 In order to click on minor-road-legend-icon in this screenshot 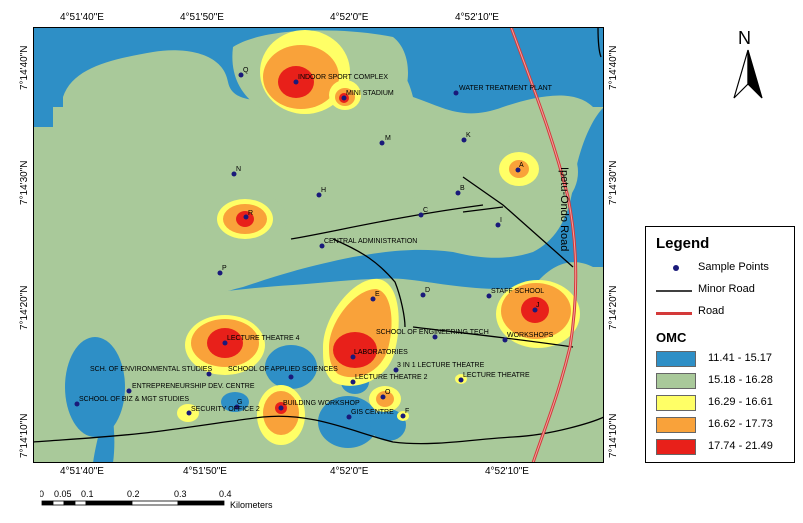, I will do `click(674, 291)`.